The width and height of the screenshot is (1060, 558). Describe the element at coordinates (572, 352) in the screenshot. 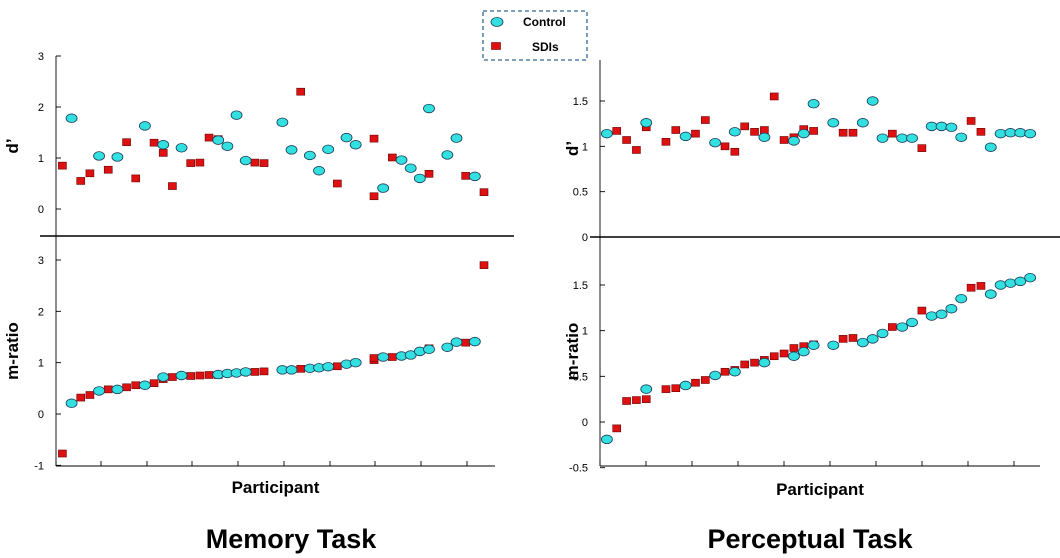

I see `perceptual-y-axis-label: m-ratio` at that location.